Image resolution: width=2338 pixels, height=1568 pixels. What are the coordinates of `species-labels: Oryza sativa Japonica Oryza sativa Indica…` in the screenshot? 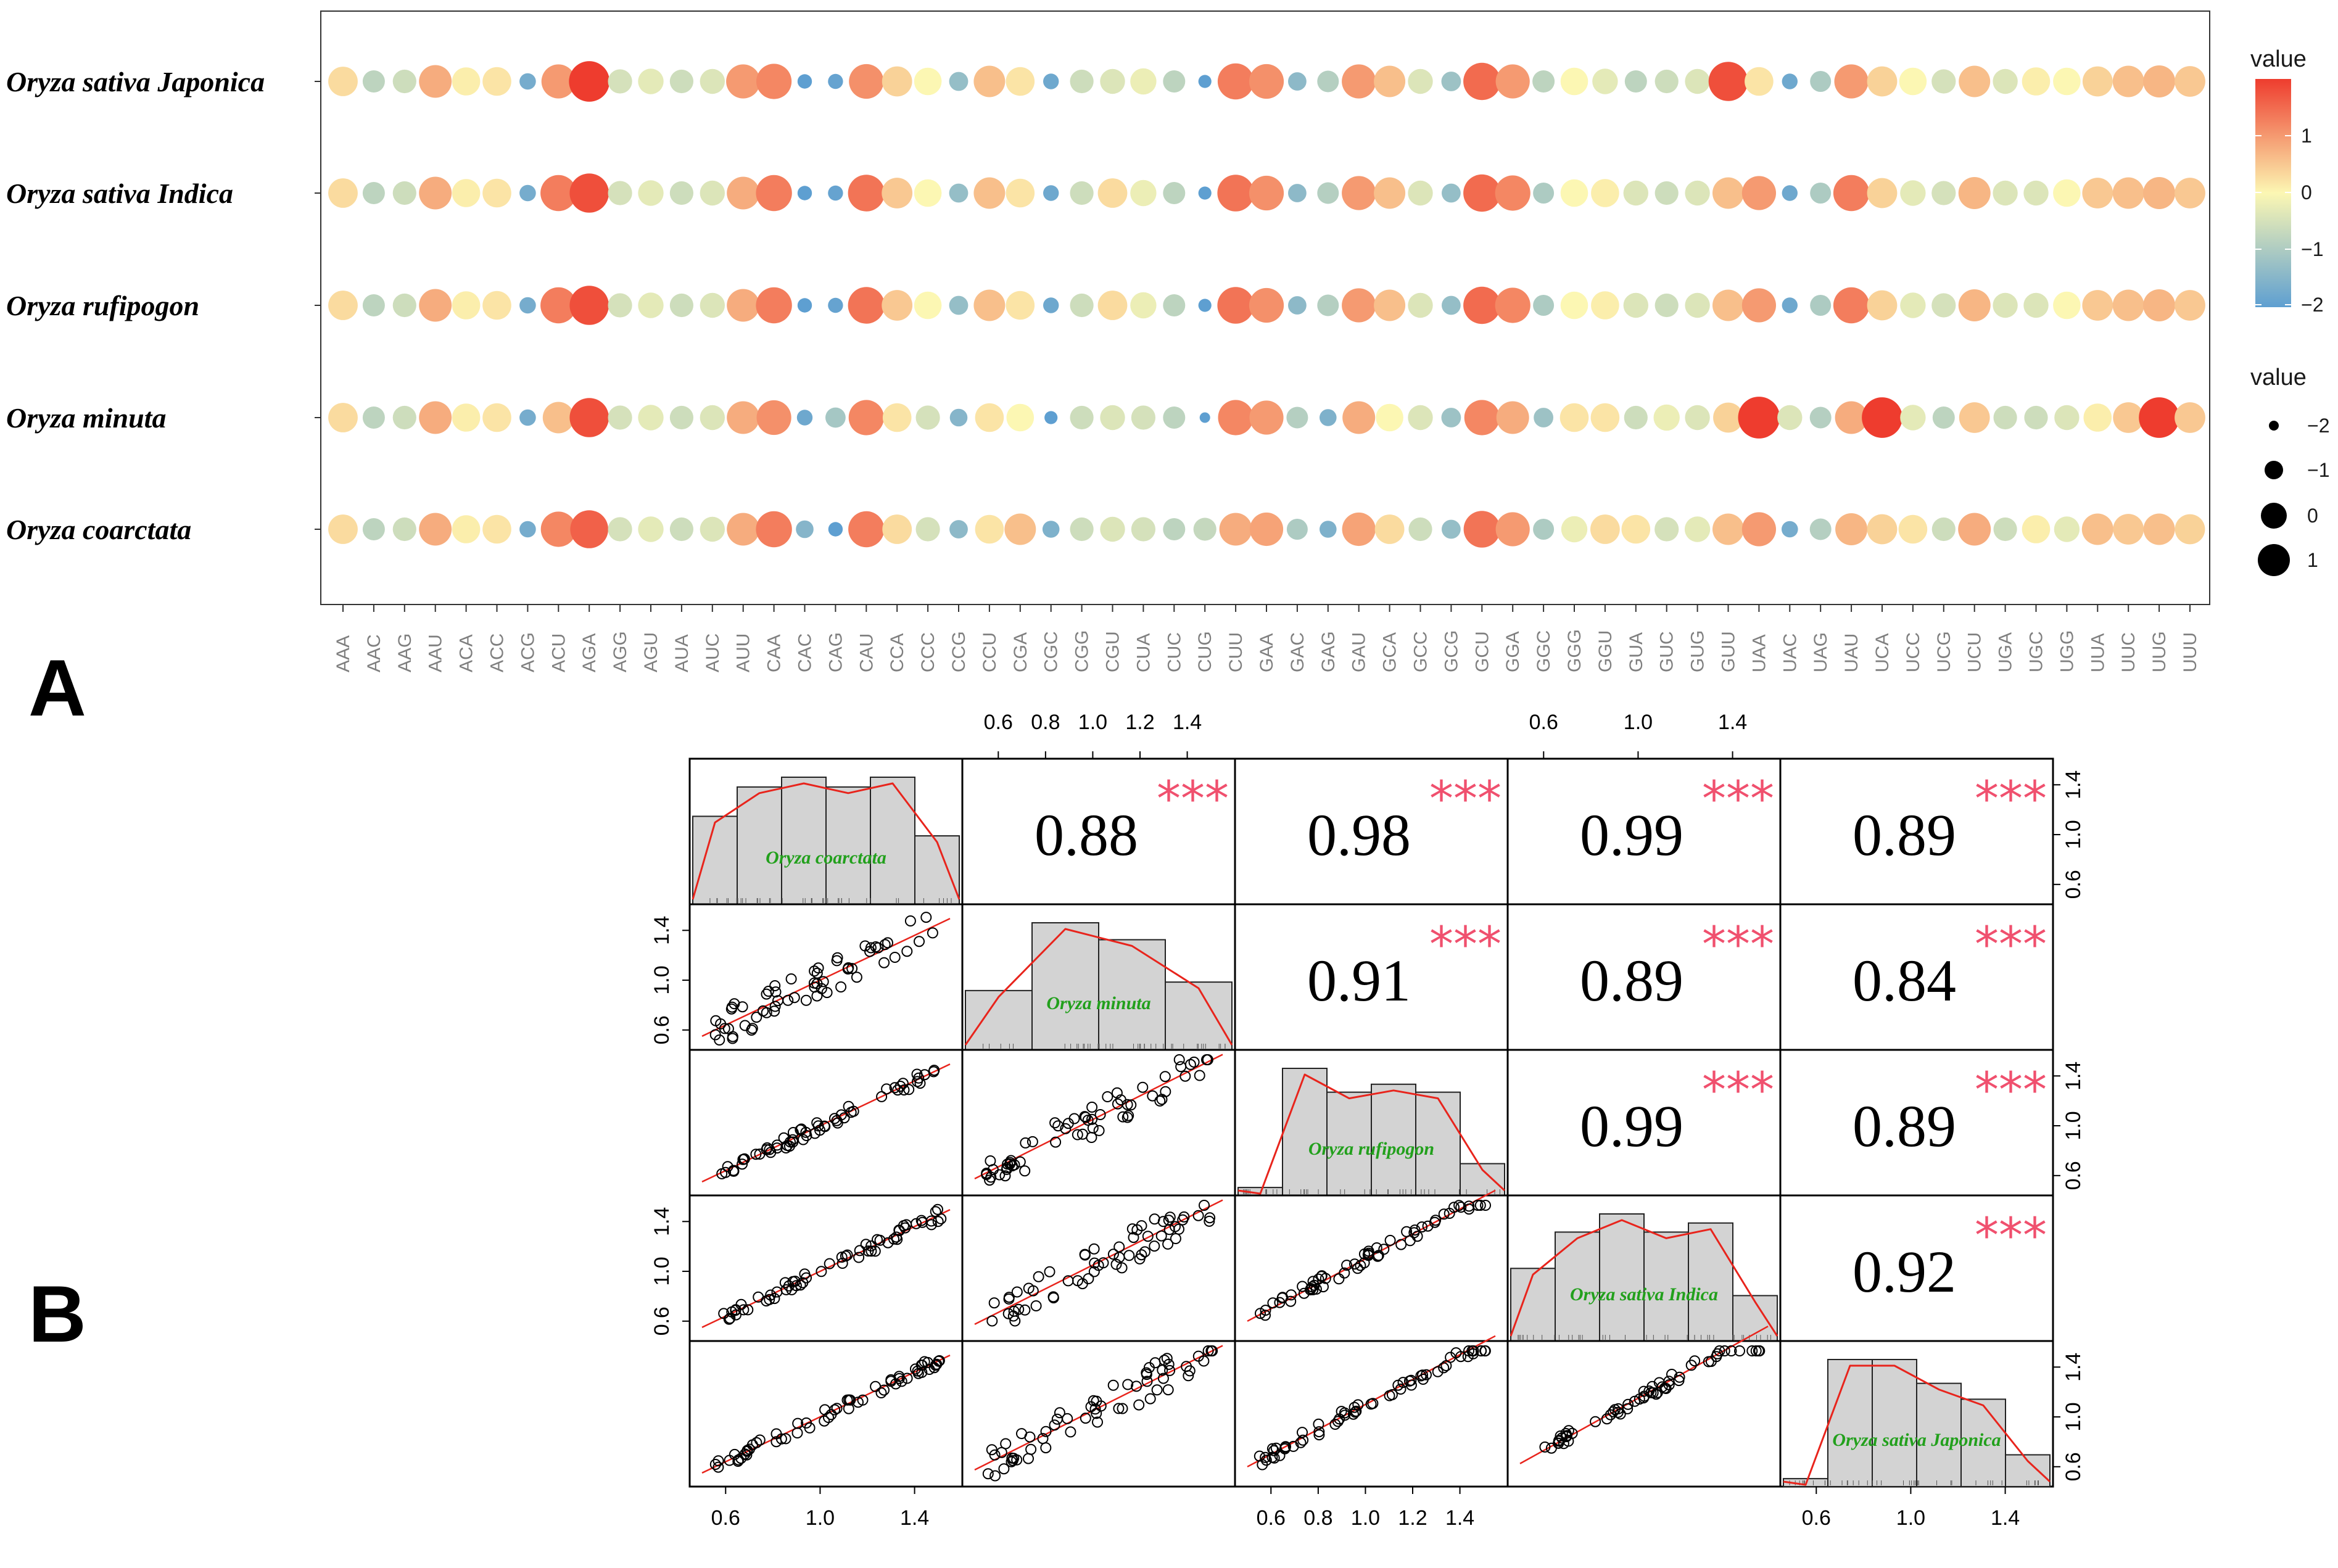 It's located at (163, 305).